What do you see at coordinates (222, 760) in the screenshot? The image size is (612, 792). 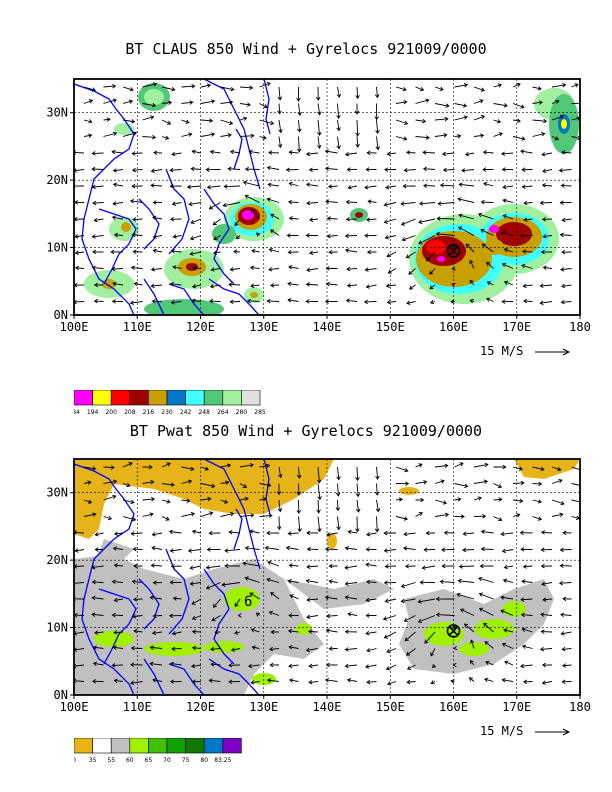 I see `colorbar-label: 83.25` at bounding box center [222, 760].